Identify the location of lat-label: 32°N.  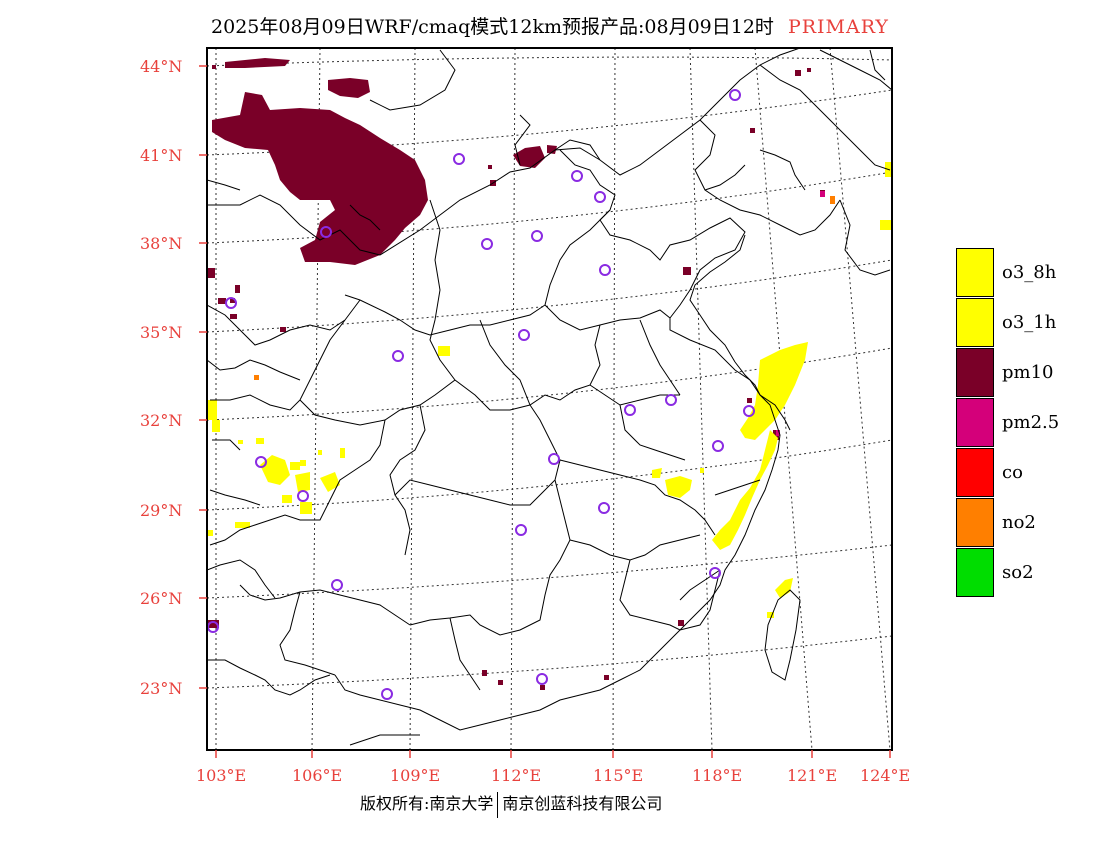
(161, 420).